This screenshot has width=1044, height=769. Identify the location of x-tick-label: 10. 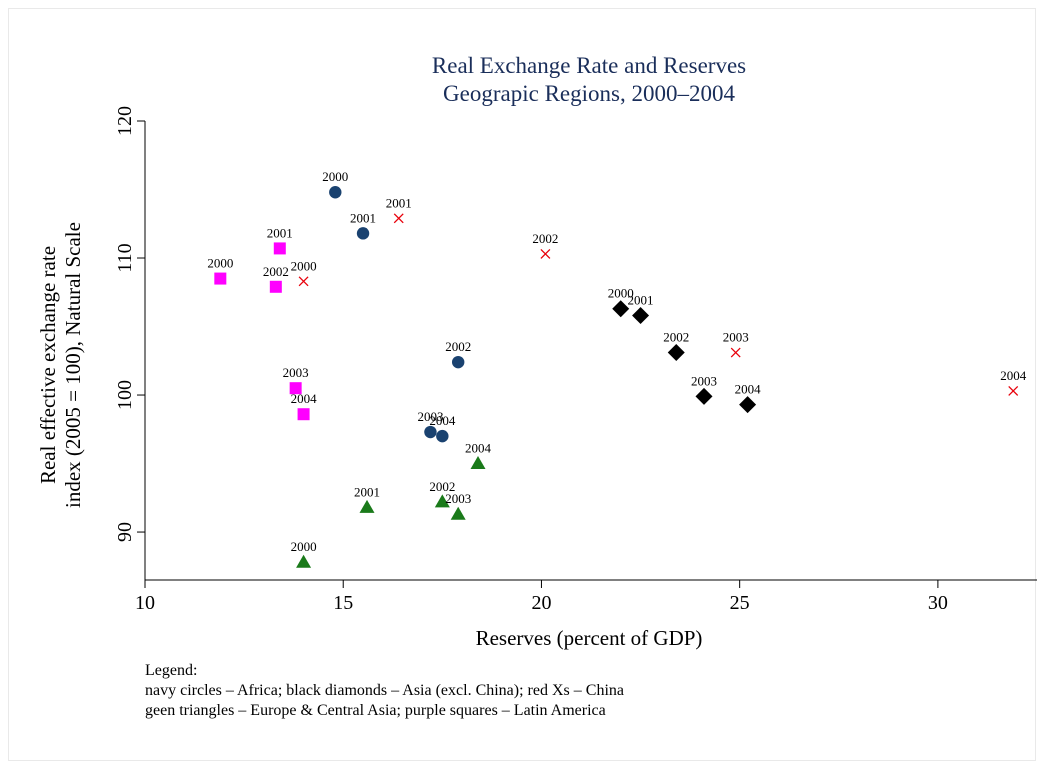
(145, 603).